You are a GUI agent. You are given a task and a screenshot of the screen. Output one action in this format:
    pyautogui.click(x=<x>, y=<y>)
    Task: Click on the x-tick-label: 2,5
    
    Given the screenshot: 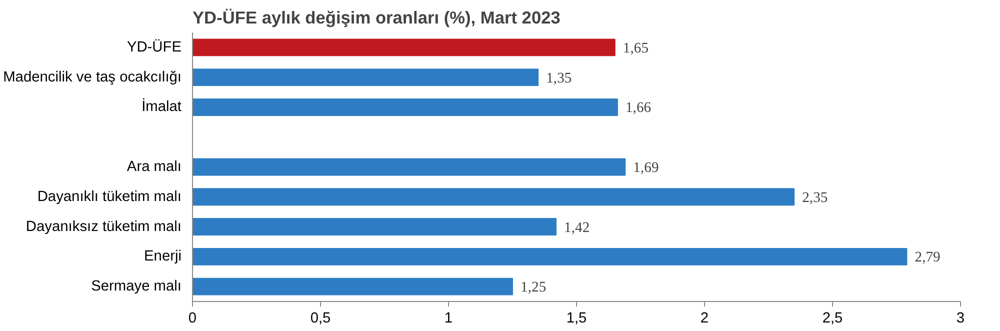 What is the action you would take?
    pyautogui.click(x=832, y=318)
    